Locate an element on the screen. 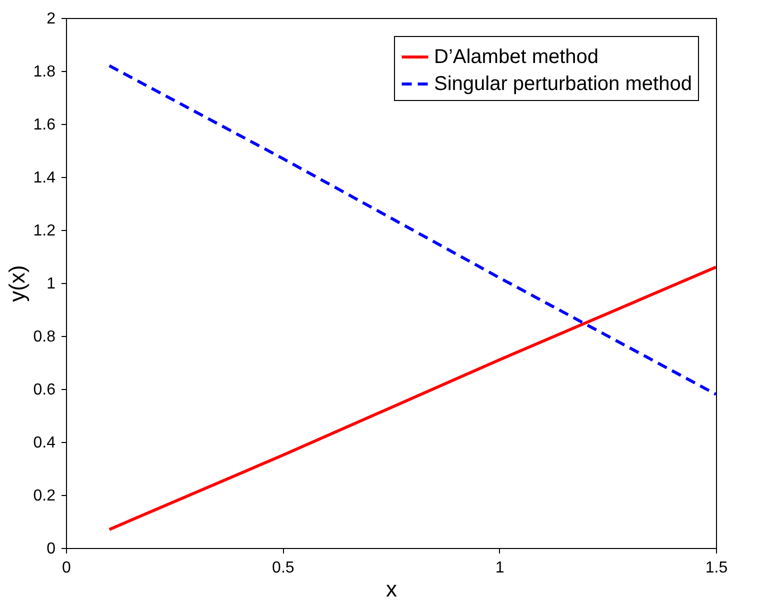  y-tick-label: 1.2 is located at coordinates (44, 231).